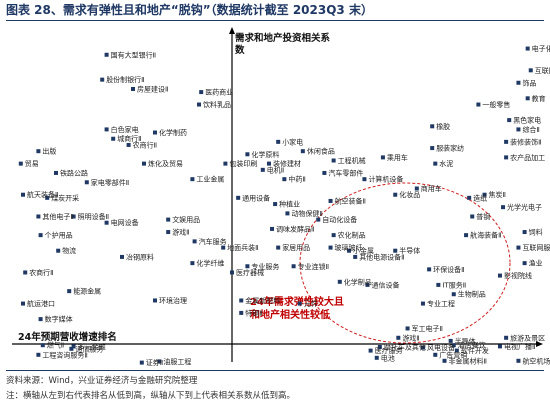  I want to click on point-label: 铁路公路, so click(74, 172).